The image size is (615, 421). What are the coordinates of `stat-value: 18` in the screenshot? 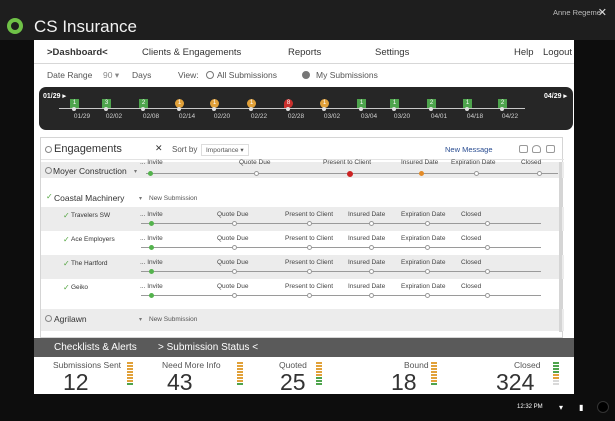 It's located at (404, 381).